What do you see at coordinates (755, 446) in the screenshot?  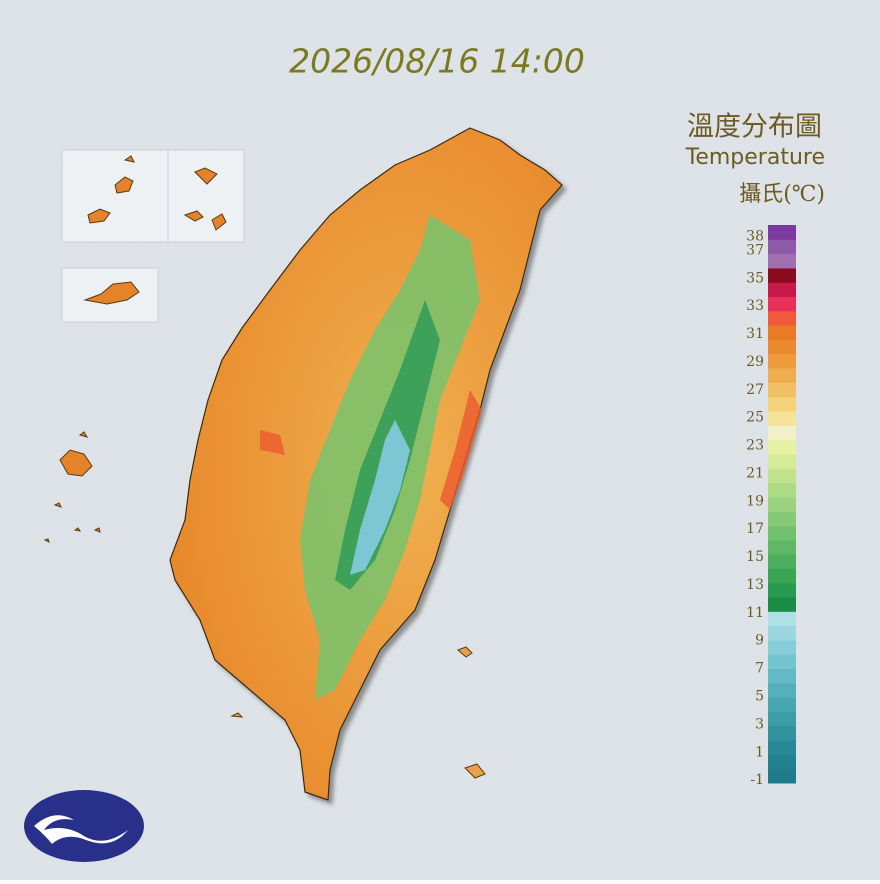 I see `legend-tick-label: 23` at bounding box center [755, 446].